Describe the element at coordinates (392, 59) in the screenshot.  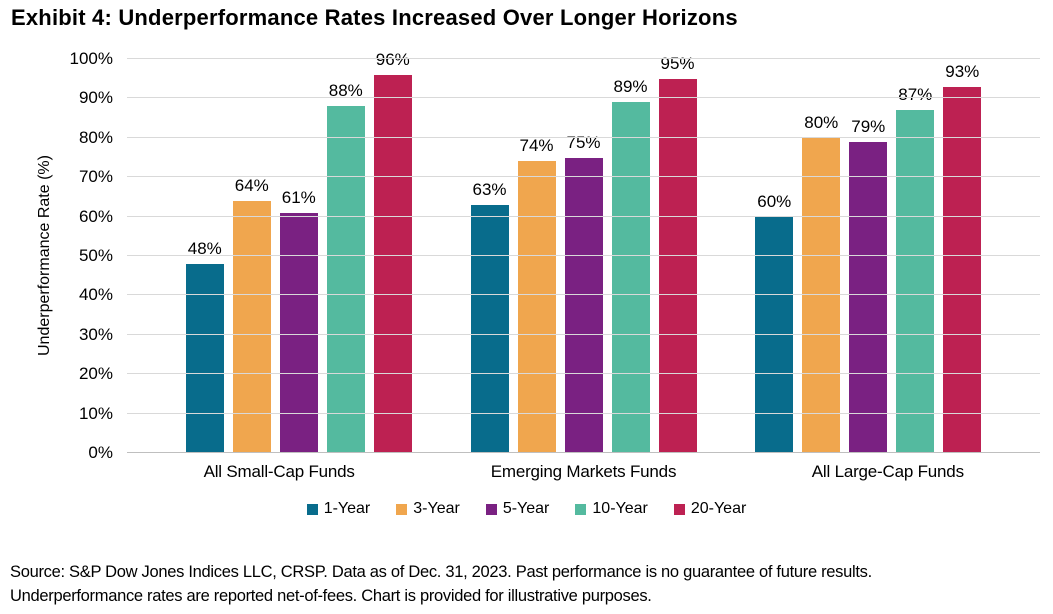
I see `bar-value-label: 96%` at that location.